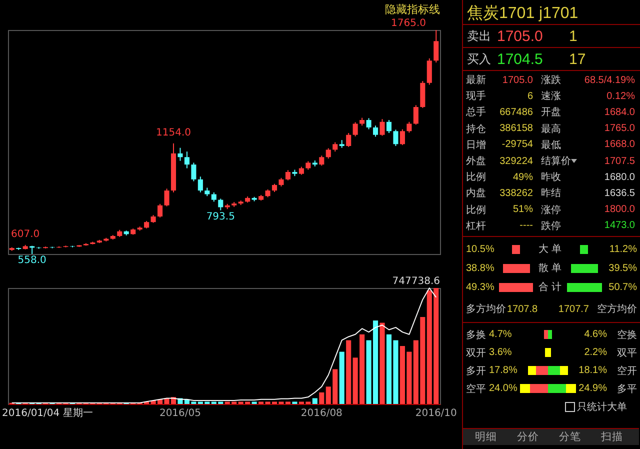 This screenshot has height=449, width=640. What do you see at coordinates (578, 59) in the screenshot?
I see `text: 17` at bounding box center [578, 59].